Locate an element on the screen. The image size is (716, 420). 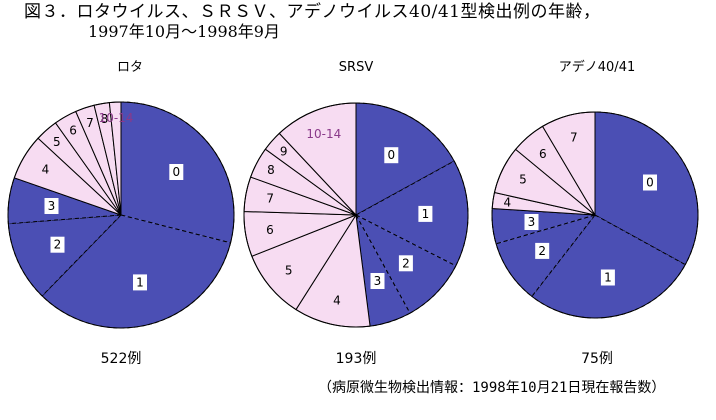
slice-label-9: 9 is located at coordinates (284, 151).